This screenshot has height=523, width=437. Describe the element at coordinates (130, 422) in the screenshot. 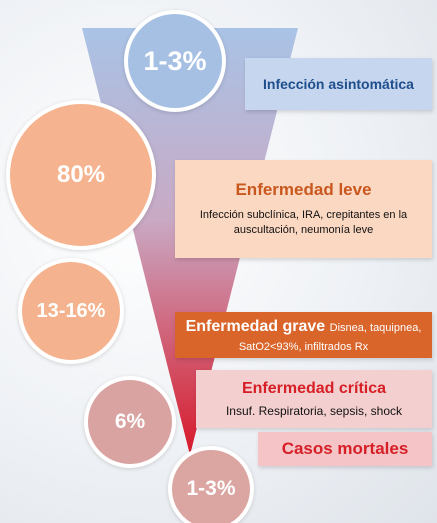

I see `percentage-circle: 6%` at that location.